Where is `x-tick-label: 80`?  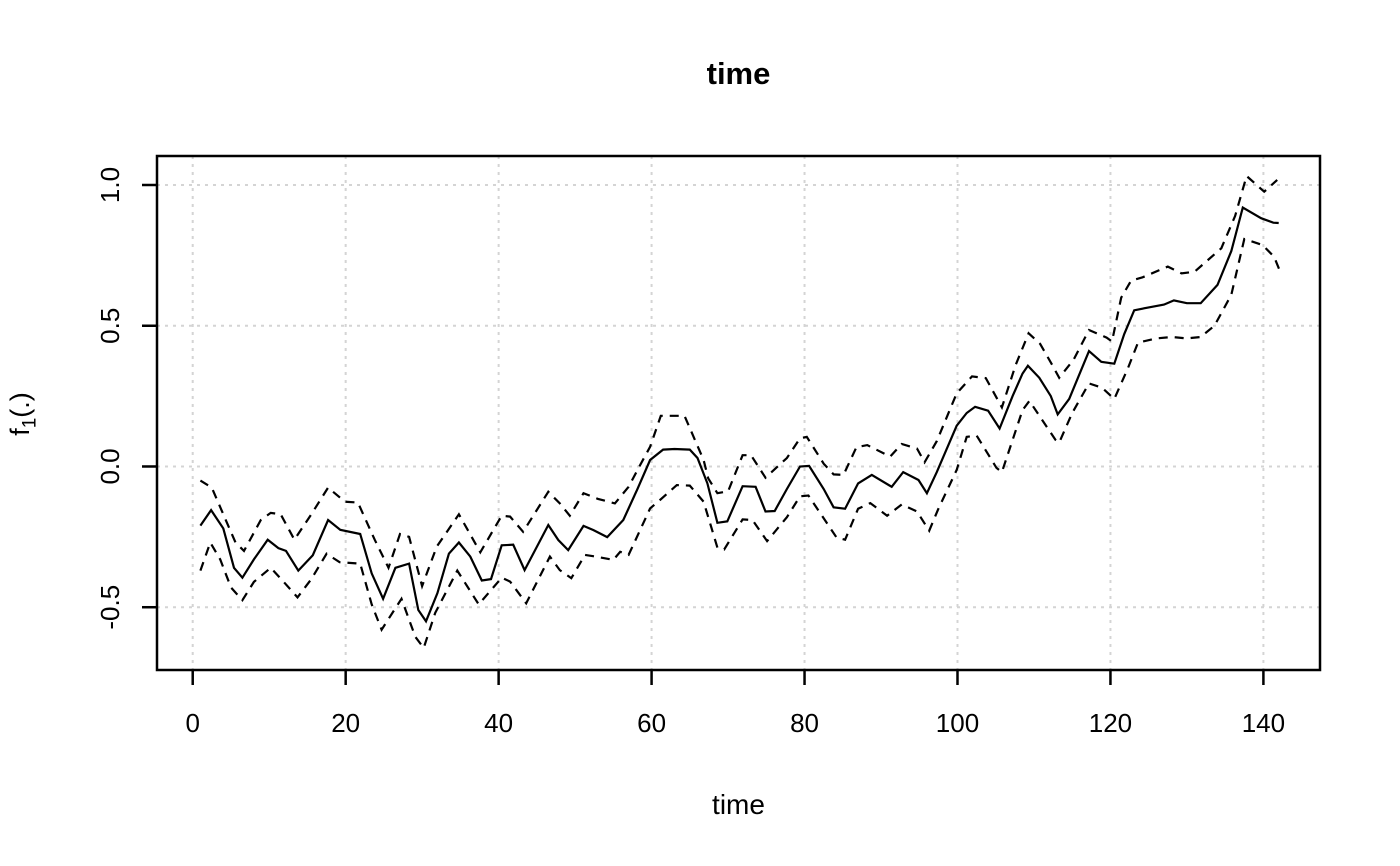 x-tick-label: 80 is located at coordinates (804, 723).